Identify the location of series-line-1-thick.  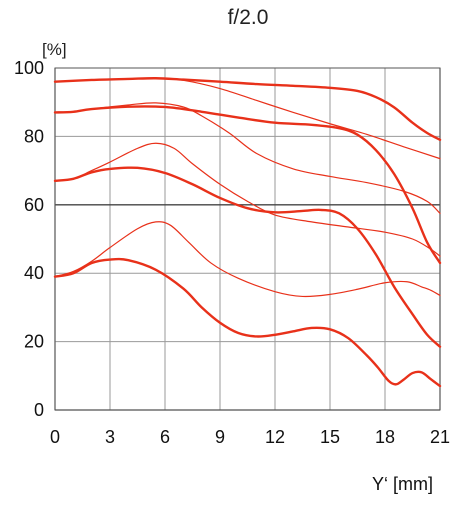
(247, 109).